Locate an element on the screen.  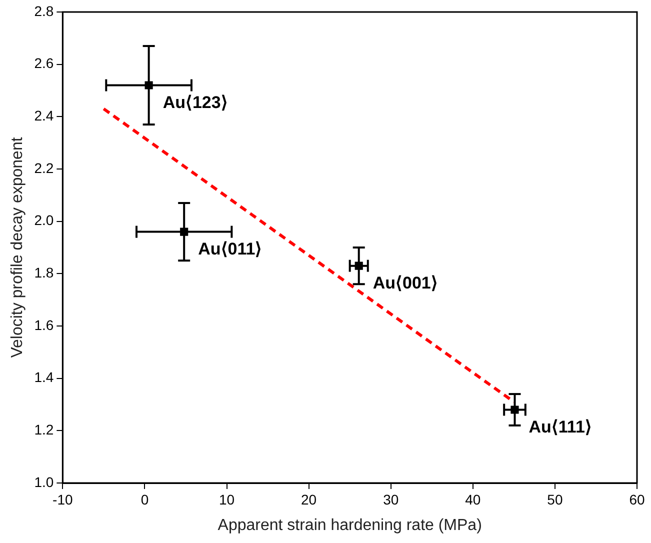
y-tick-label: 2.2 is located at coordinates (44, 168).